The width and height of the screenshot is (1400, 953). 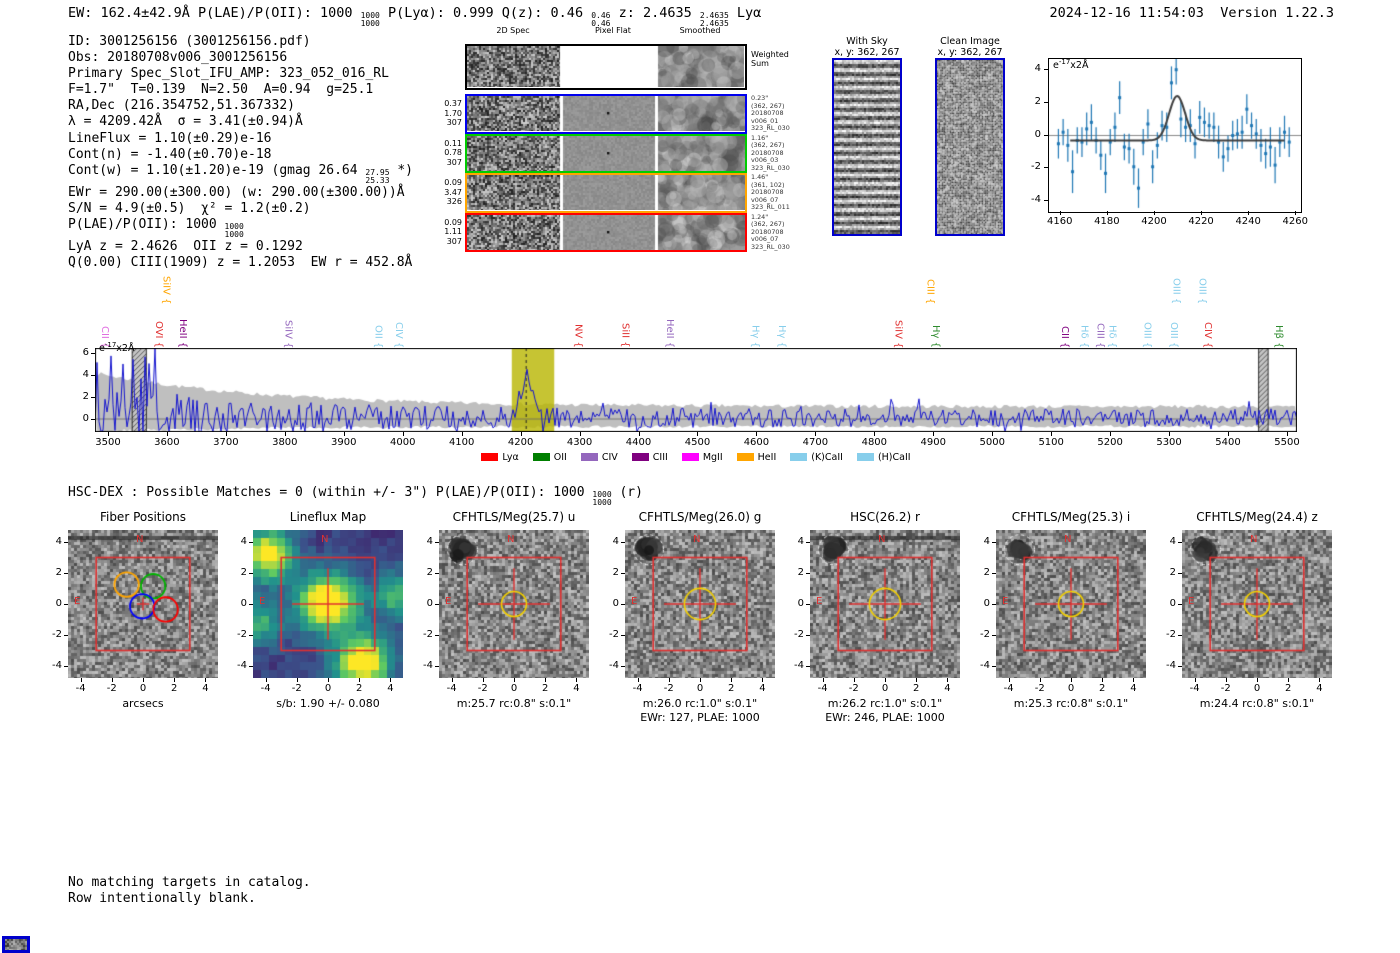 I want to click on cutout-caption: m:26.0 rc:1.0" s:0.1", so click(x=700, y=703).